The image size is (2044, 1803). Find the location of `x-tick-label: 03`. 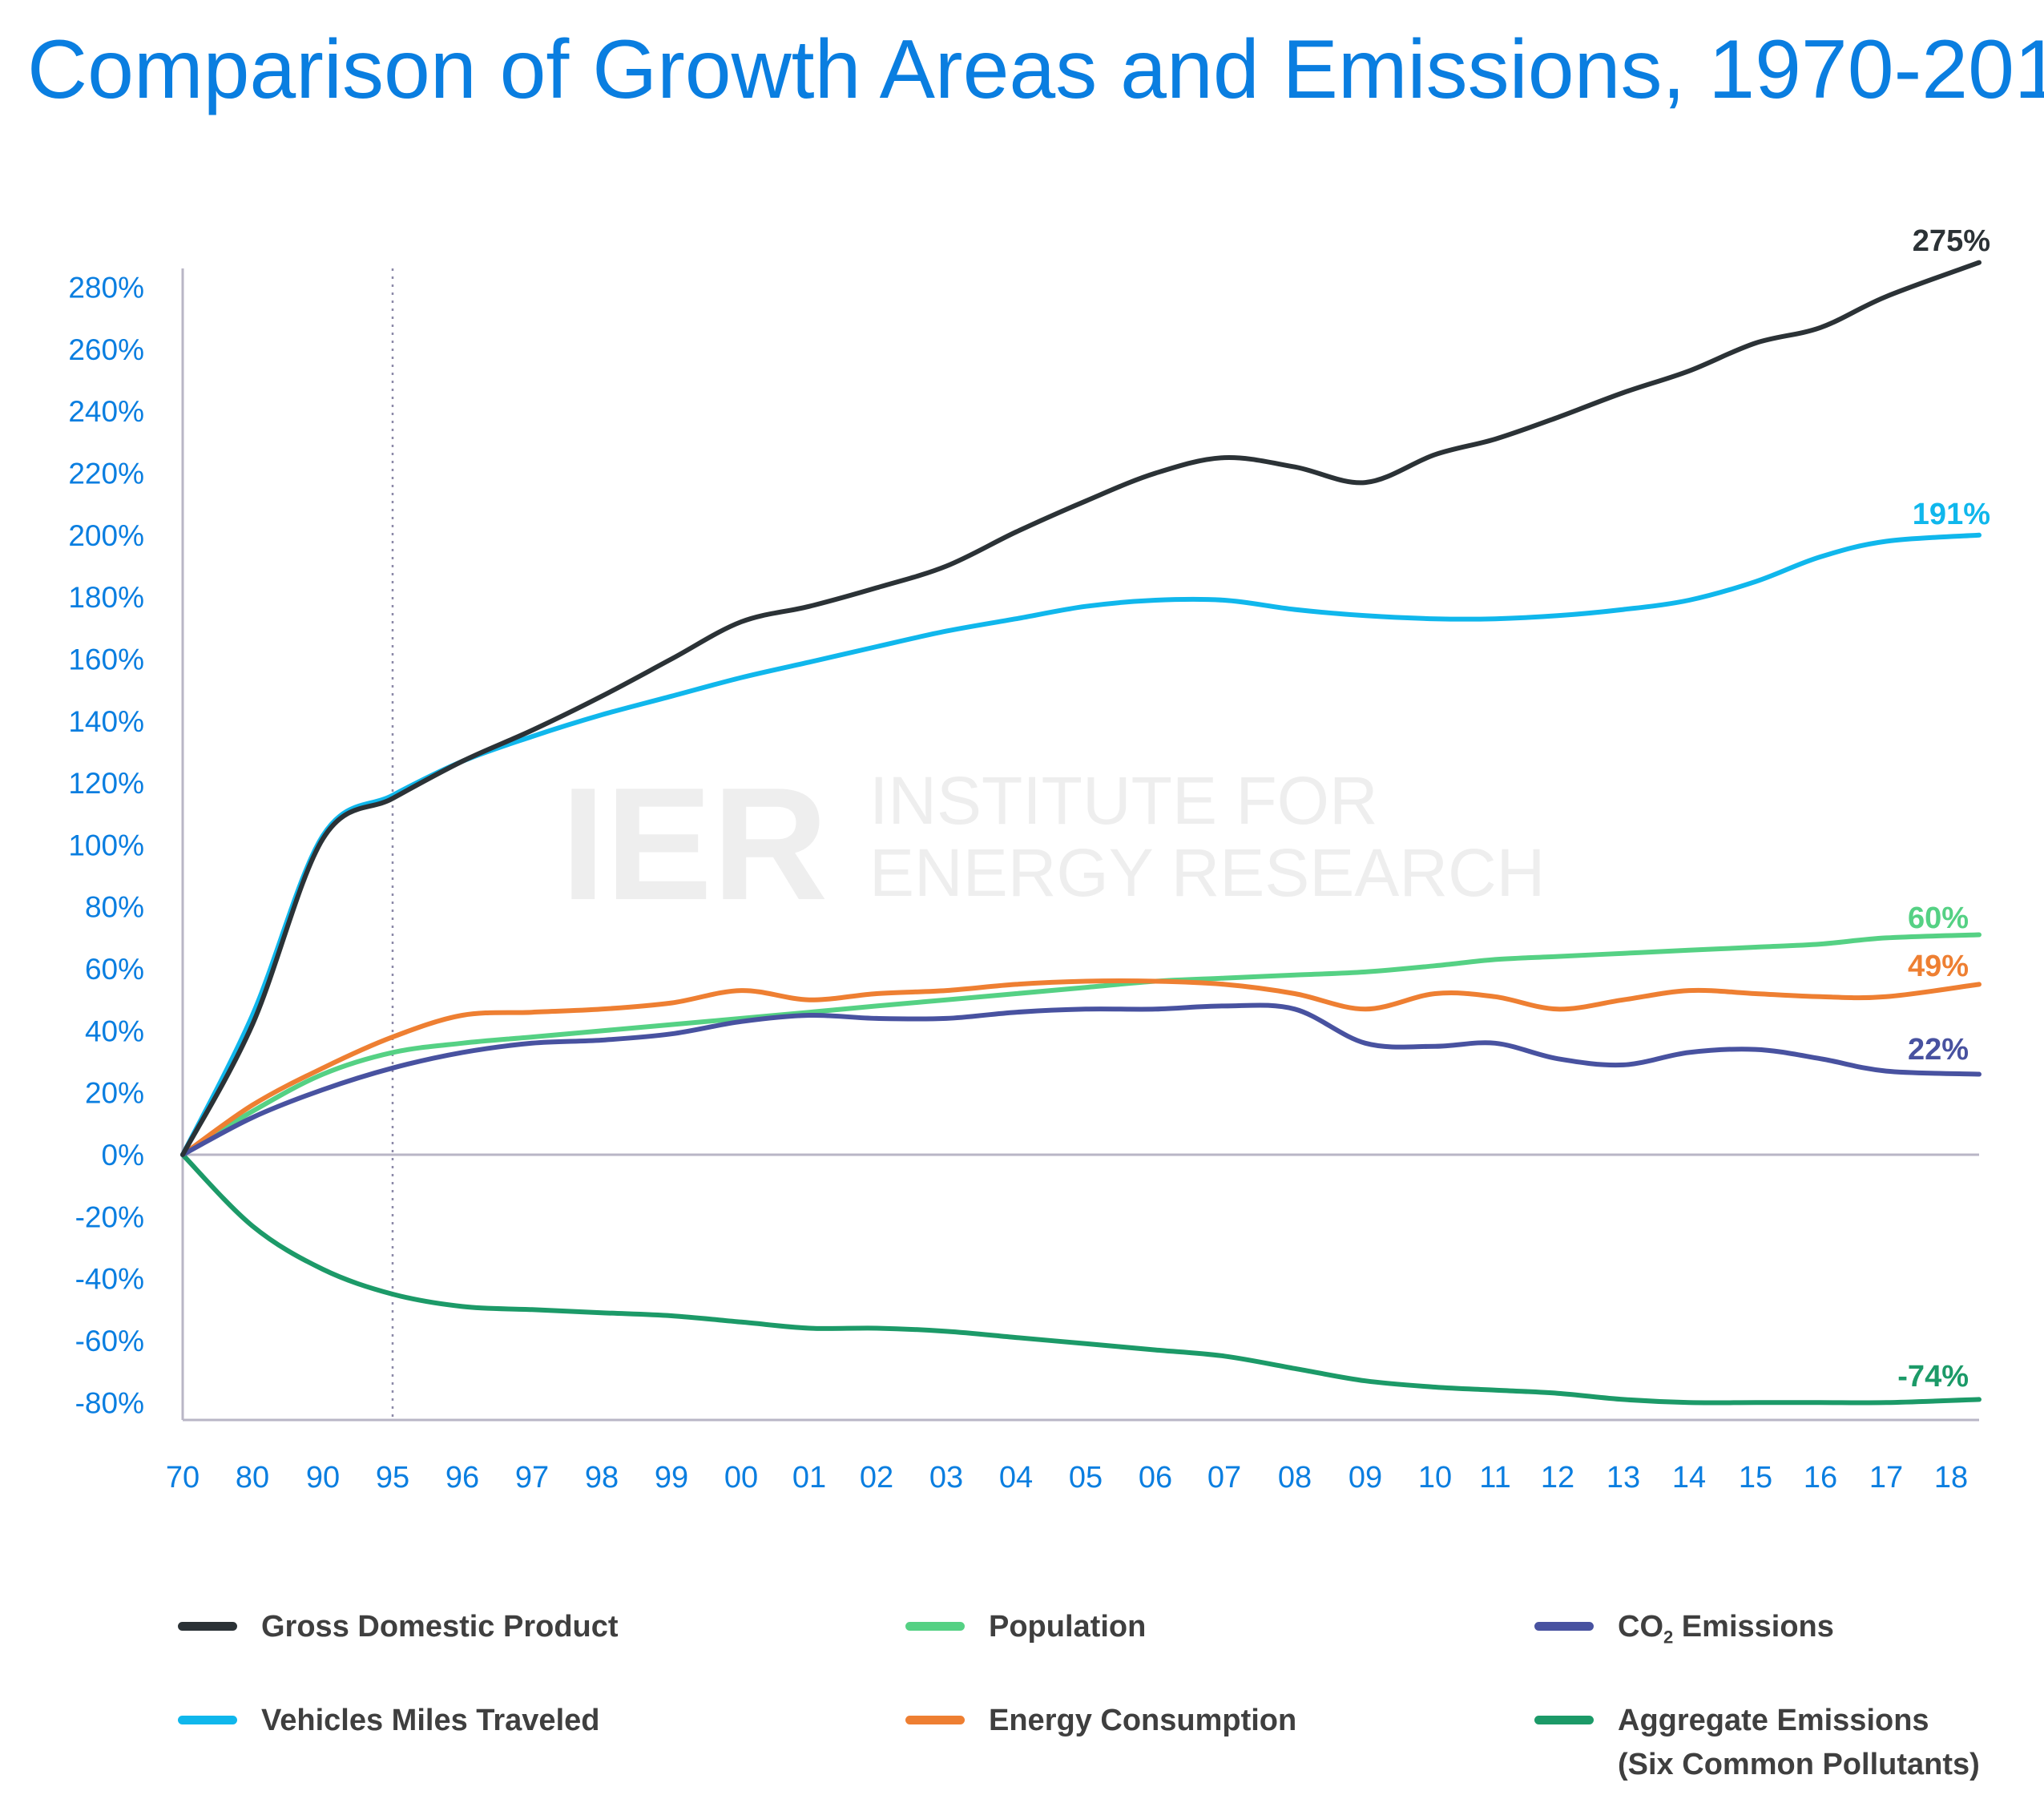

x-tick-label: 03 is located at coordinates (946, 1477).